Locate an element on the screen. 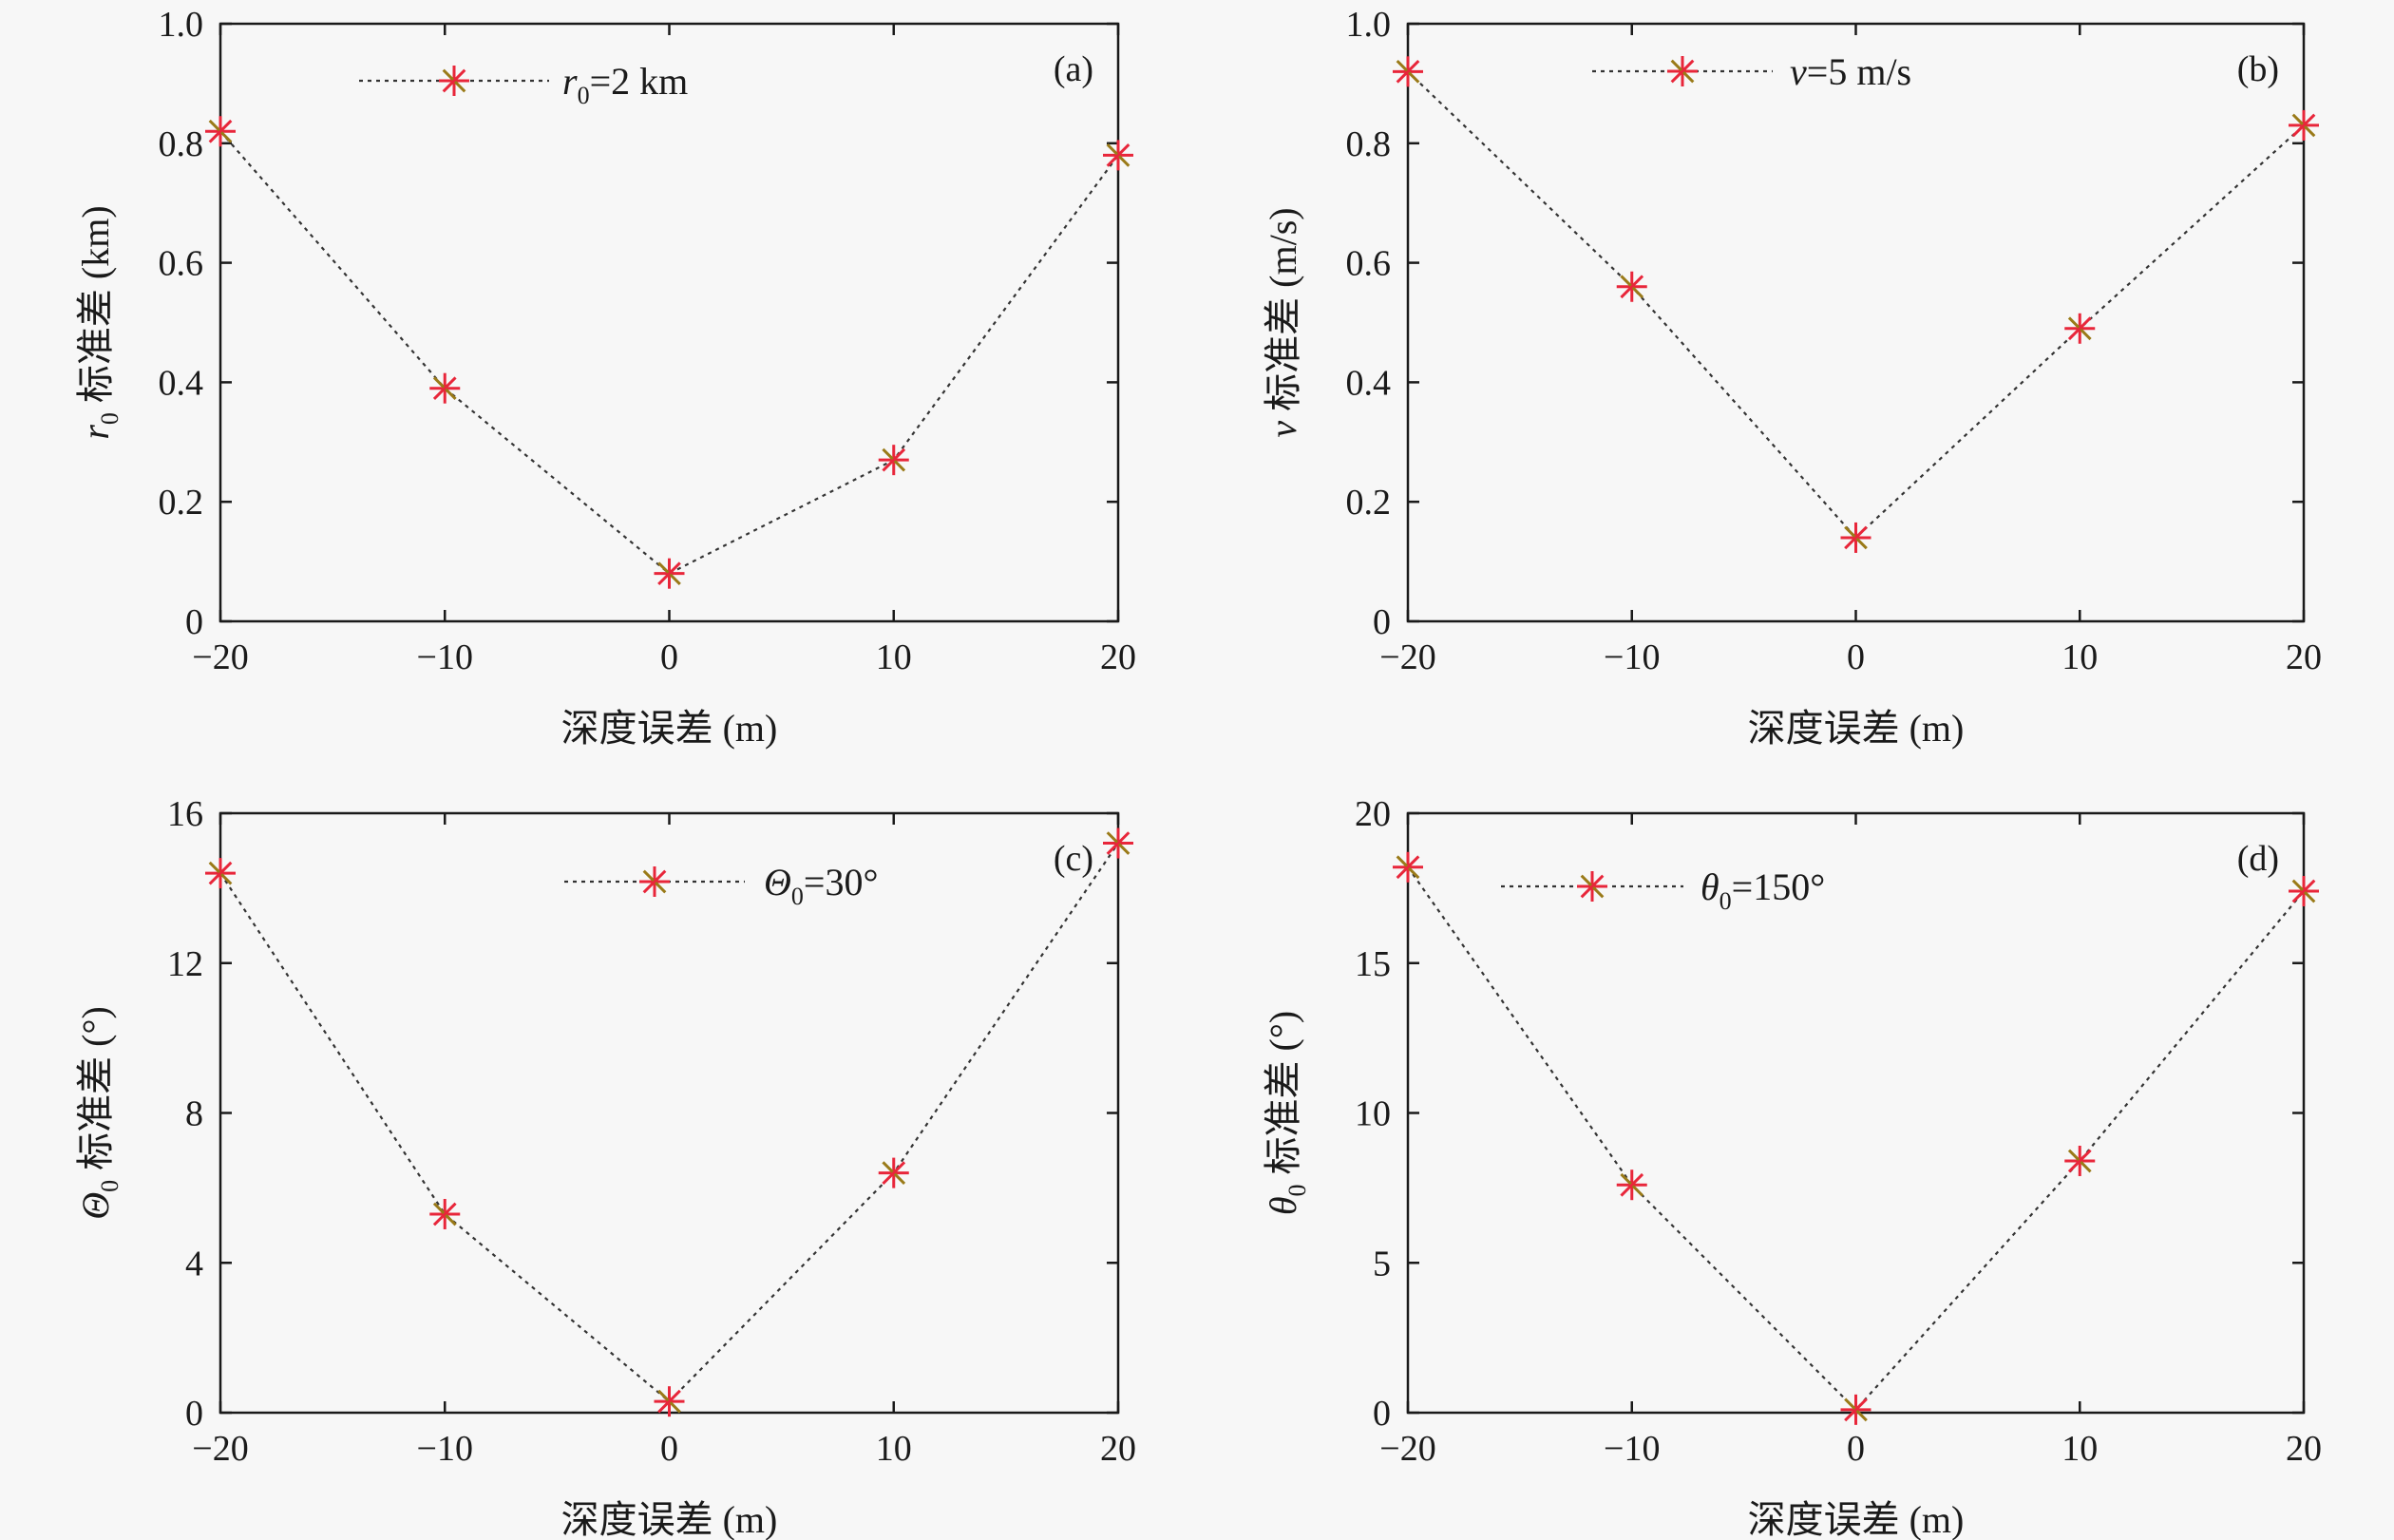 The height and width of the screenshot is (1540, 2394). y-axis-label: v 标准差 (m/s) is located at coordinates (1283, 322).